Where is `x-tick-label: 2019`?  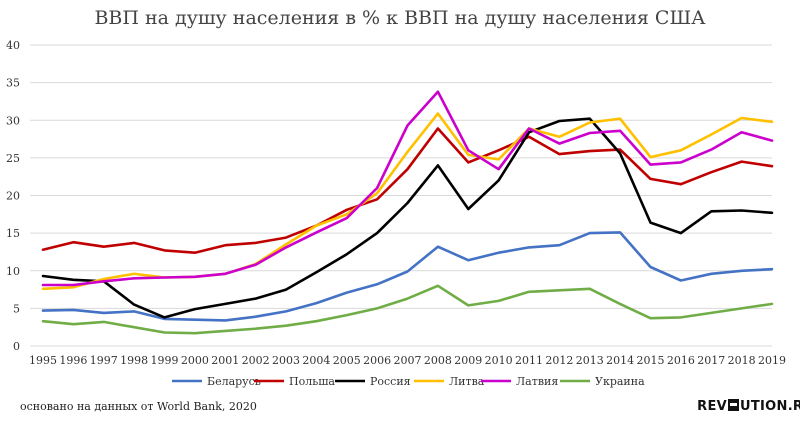
x-tick-label: 2019 is located at coordinates (772, 360).